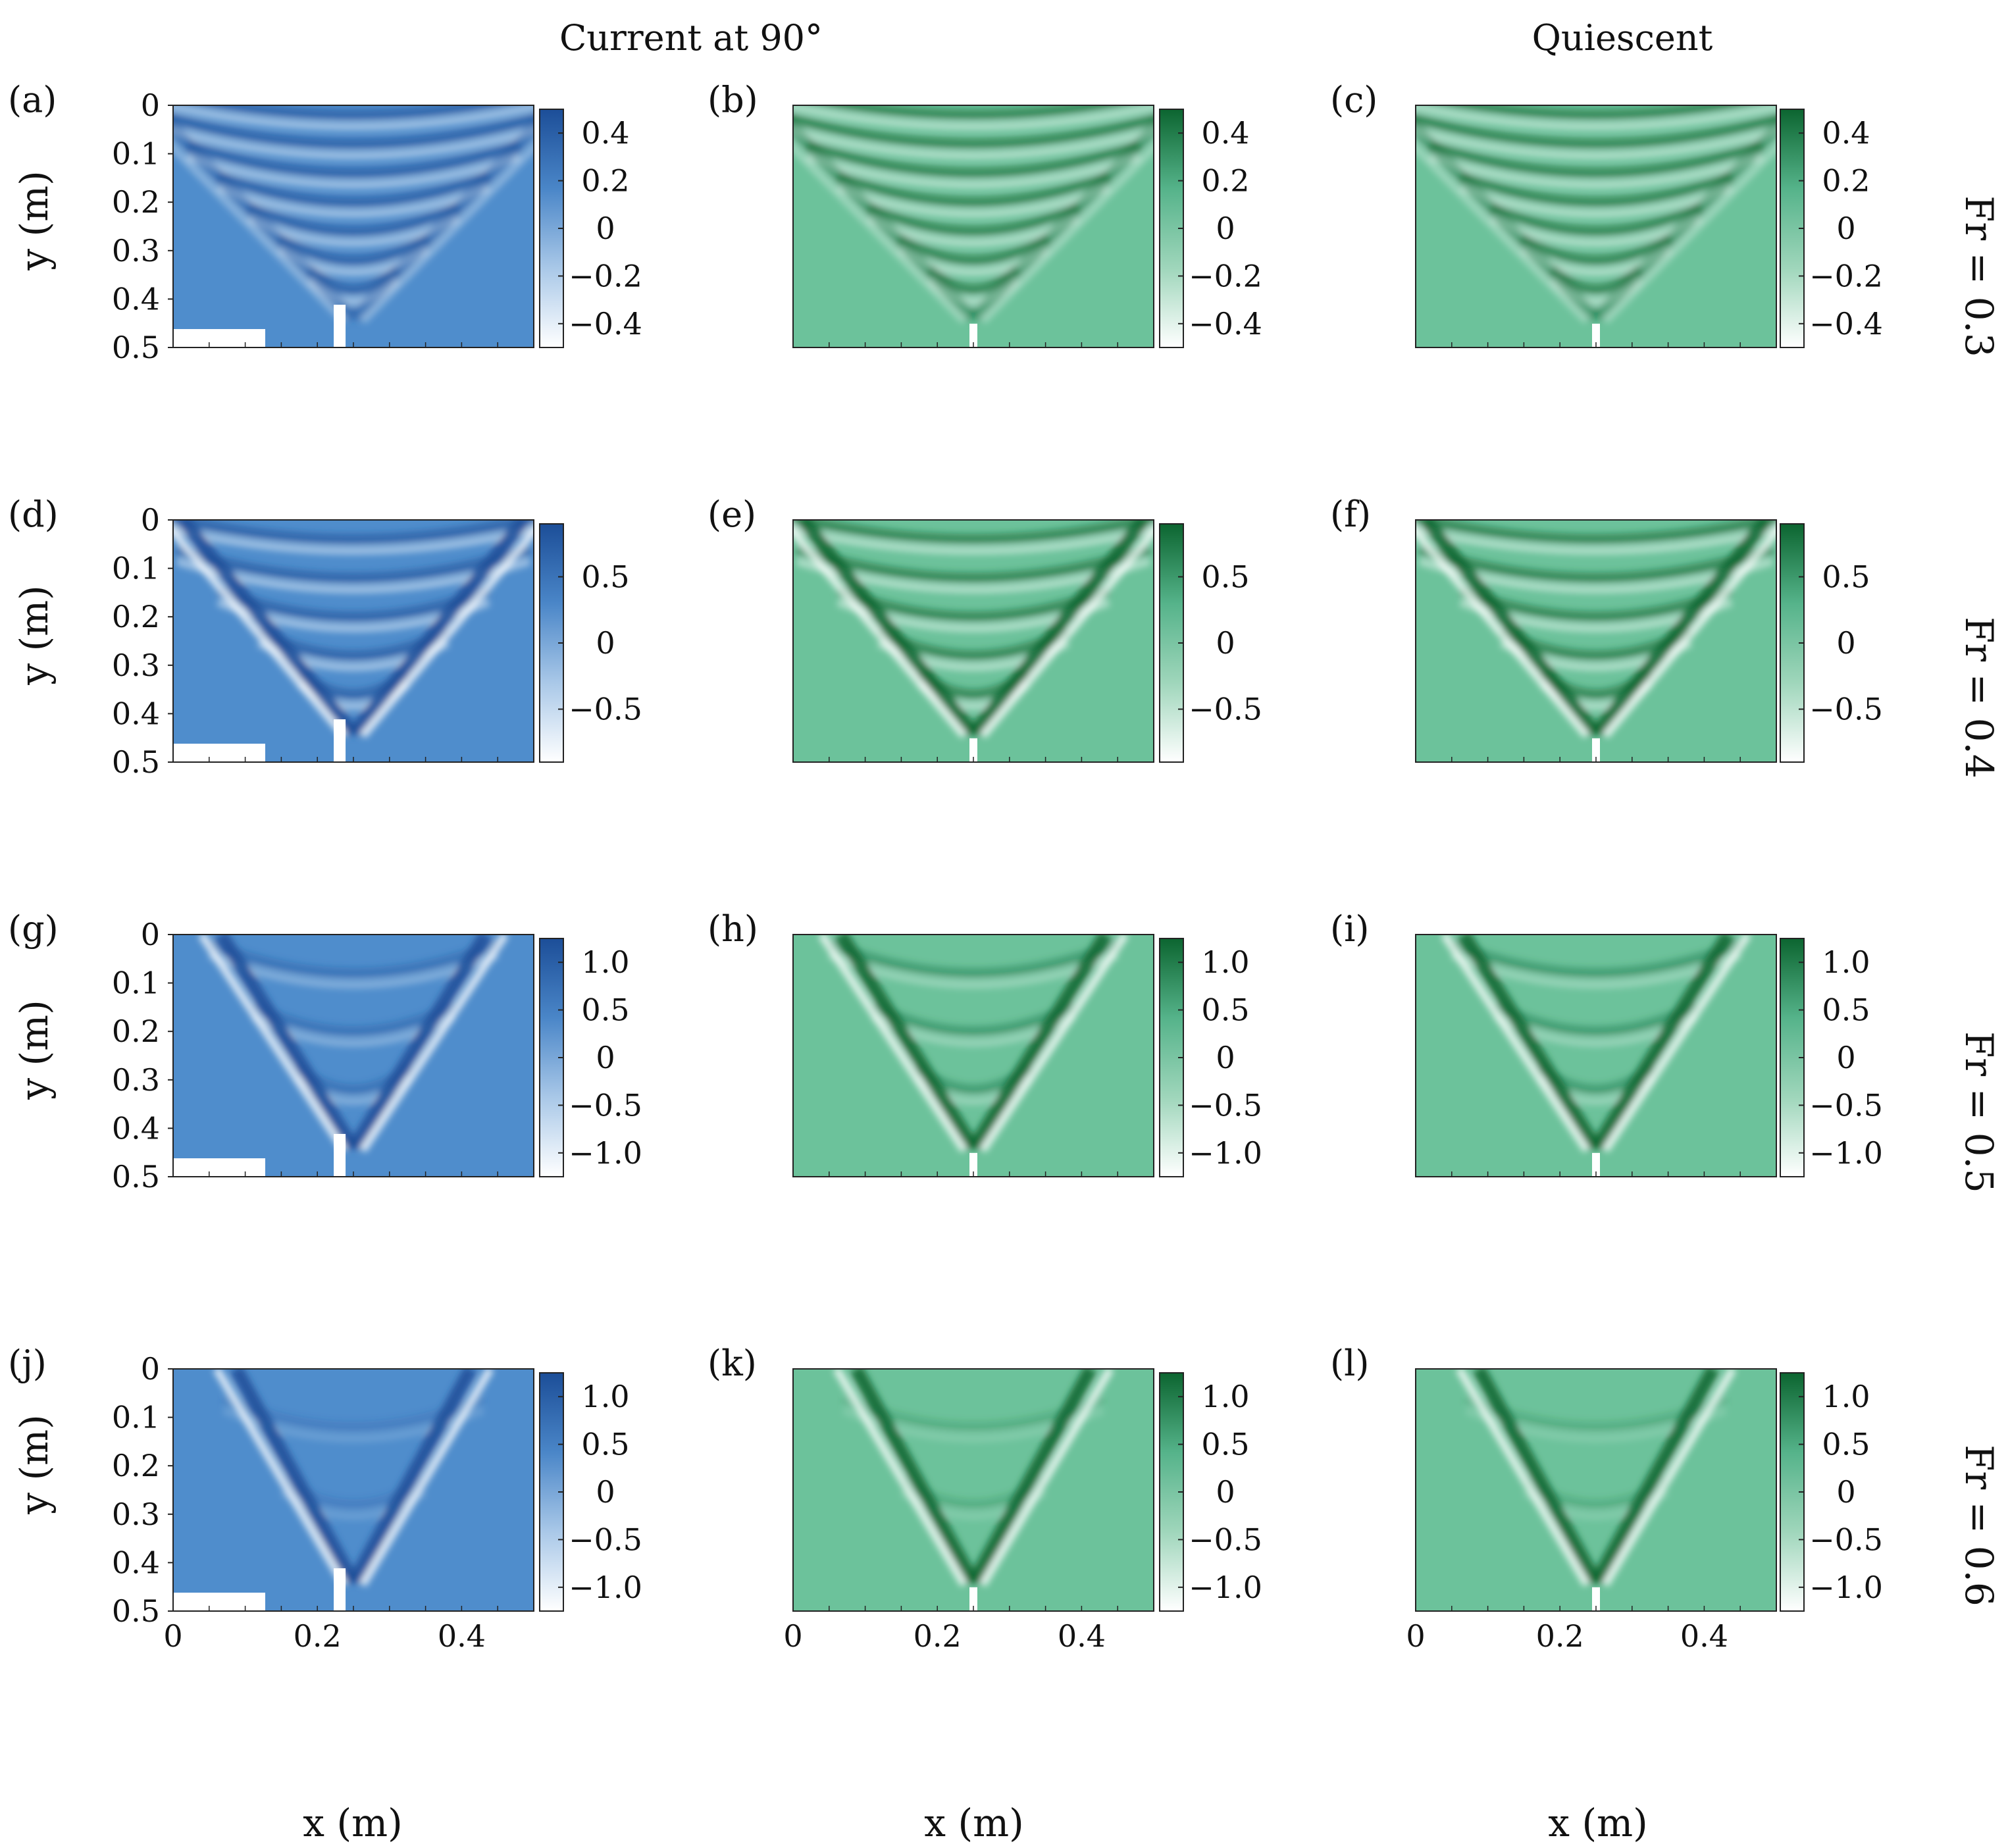 This screenshot has width=2008, height=1848. I want to click on y-axis-label-row2: y (m), so click(34, 1050).